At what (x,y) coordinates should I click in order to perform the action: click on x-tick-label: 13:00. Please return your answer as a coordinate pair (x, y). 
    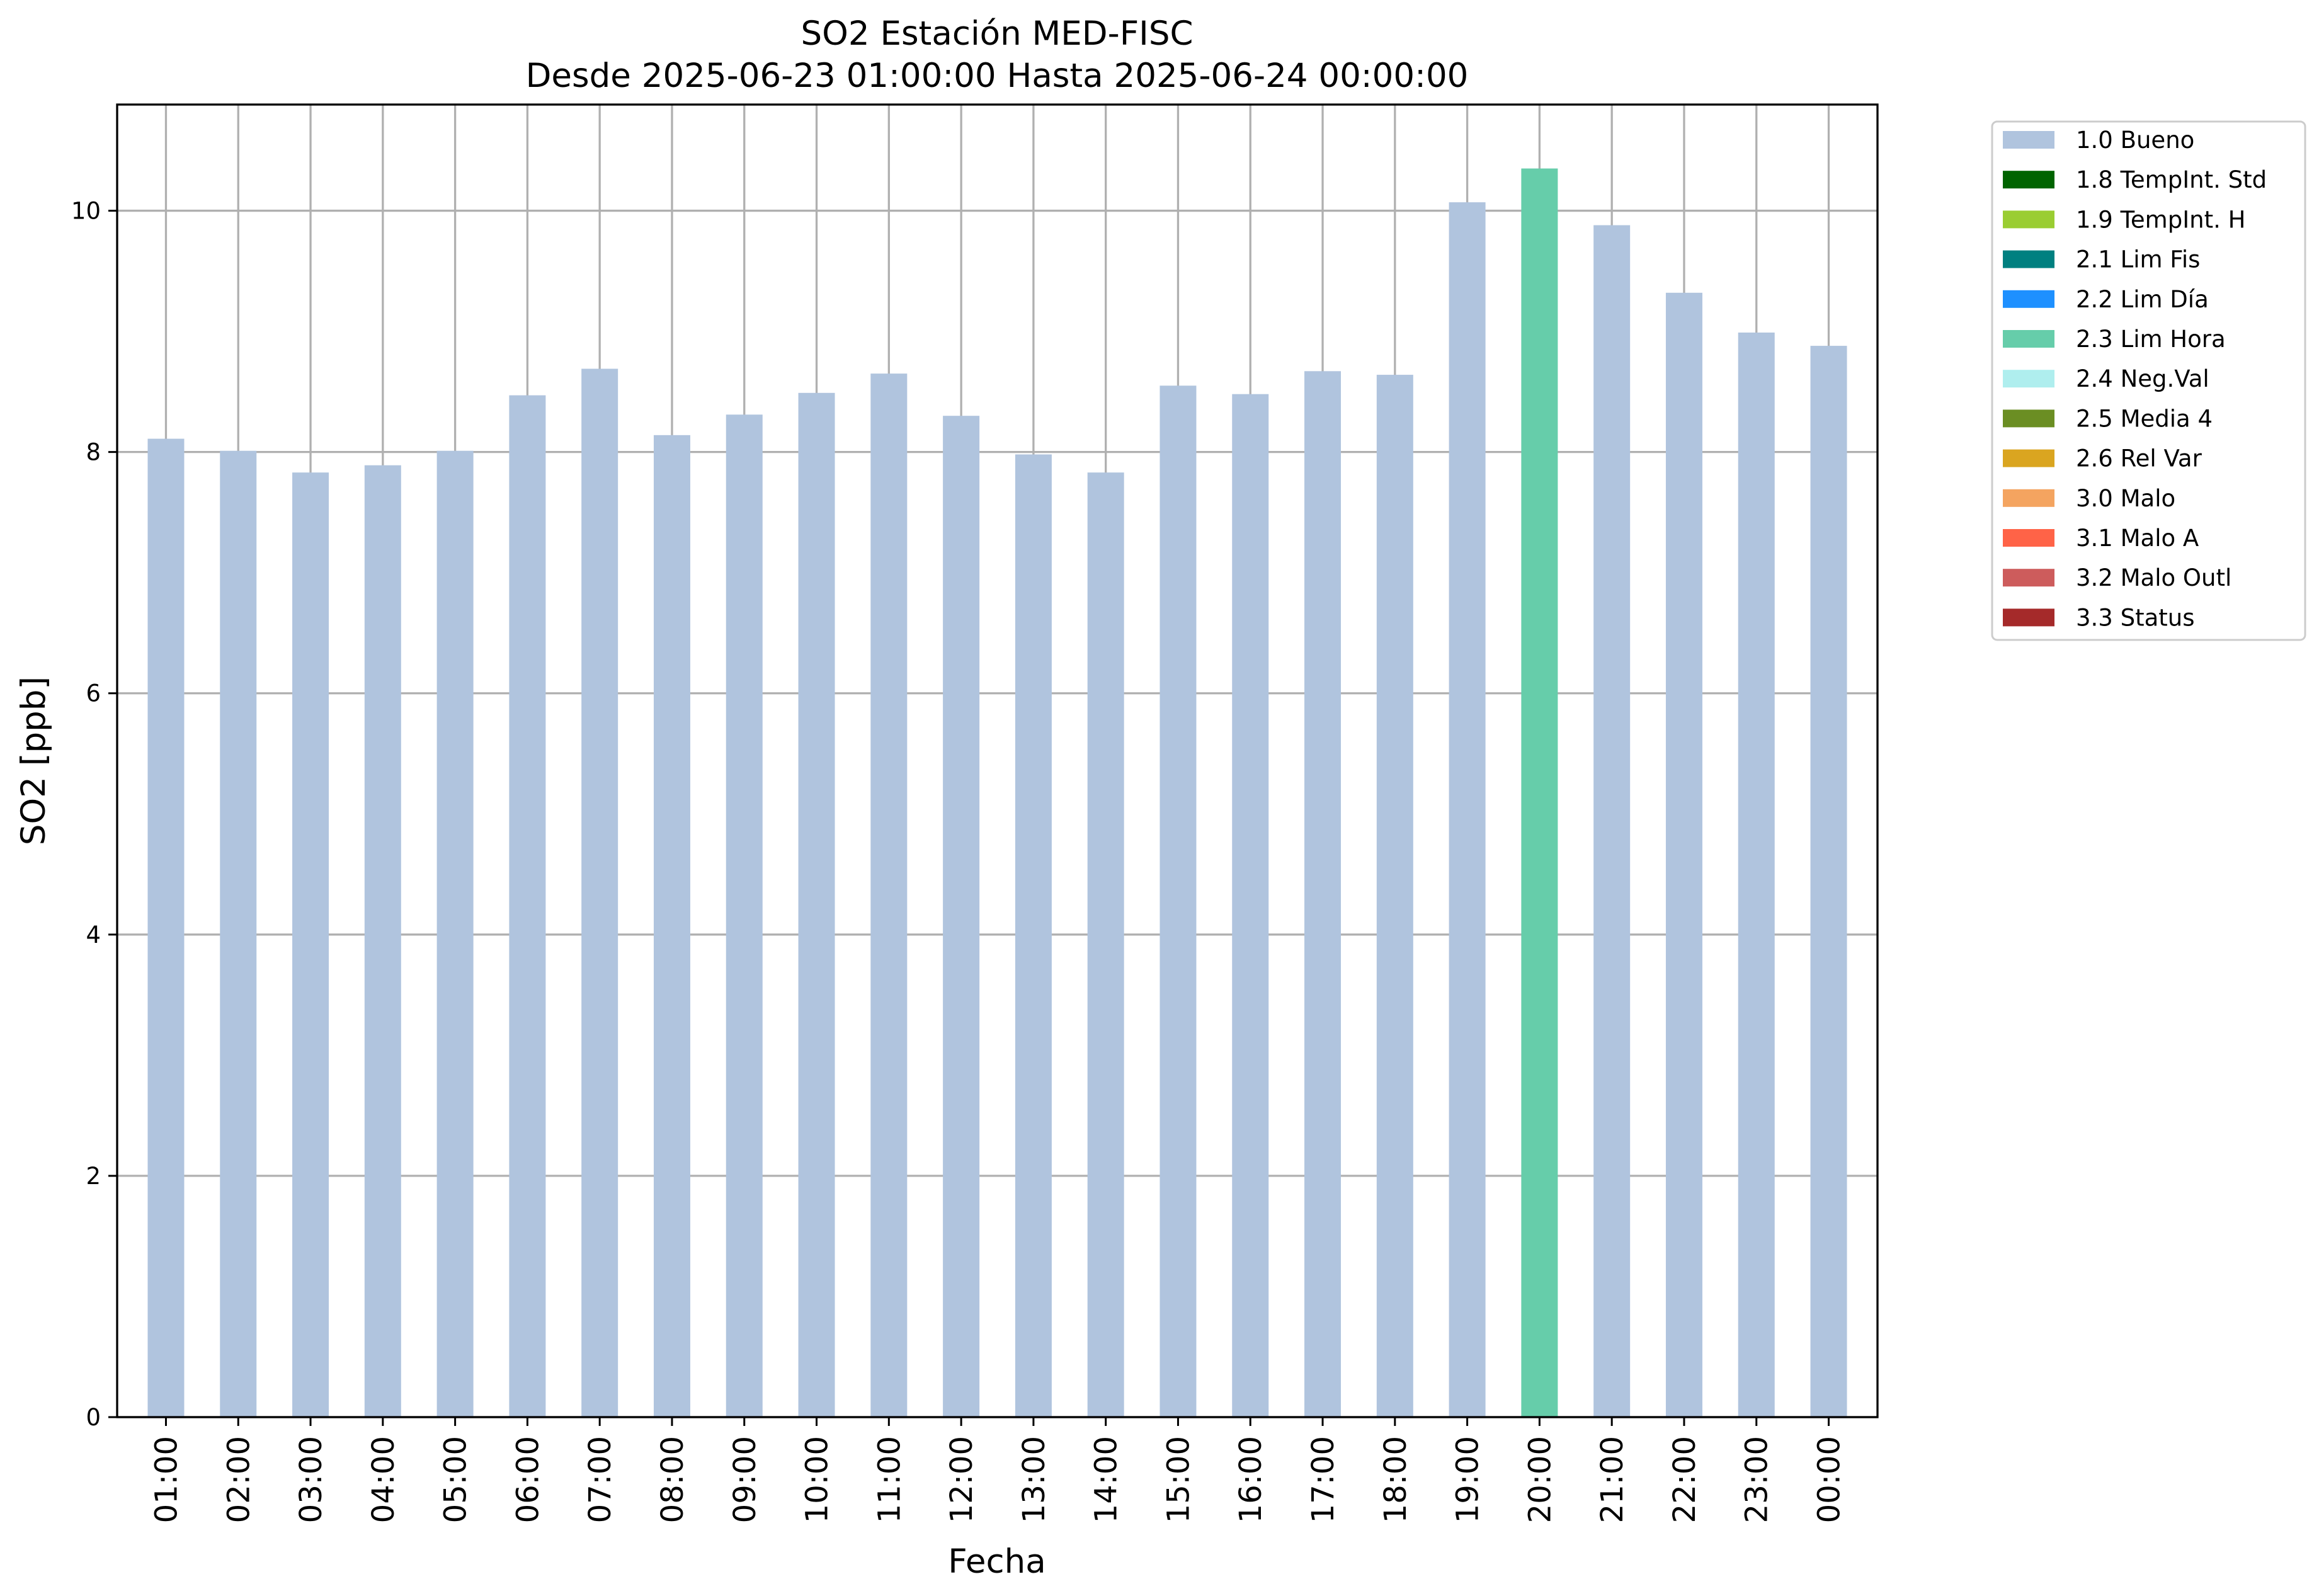
    Looking at the image, I should click on (1034, 1479).